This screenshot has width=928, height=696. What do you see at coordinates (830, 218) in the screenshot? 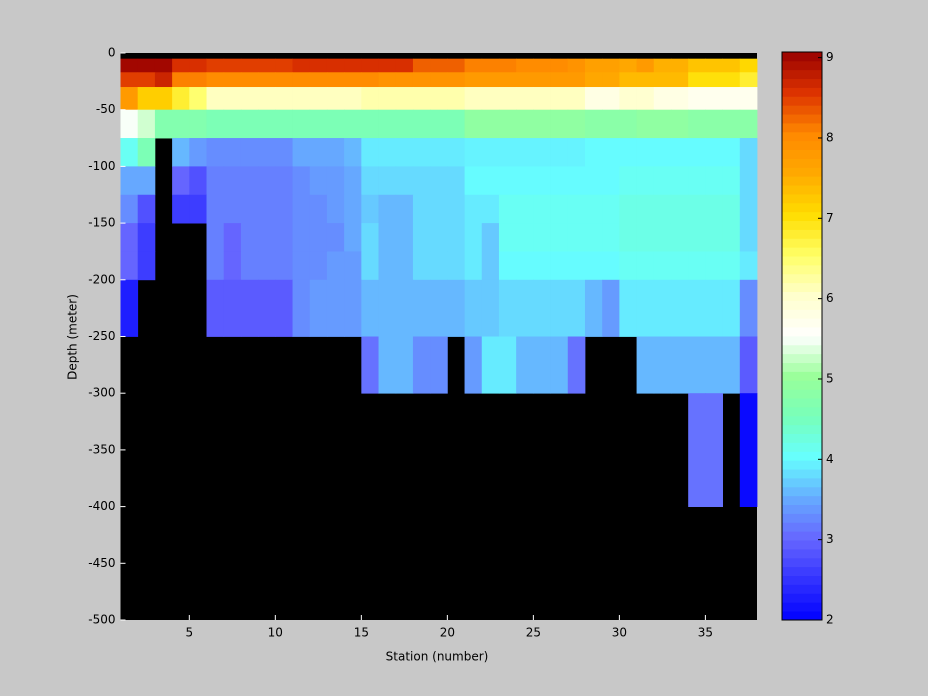
I see `colorbar-tick-label: 7` at bounding box center [830, 218].